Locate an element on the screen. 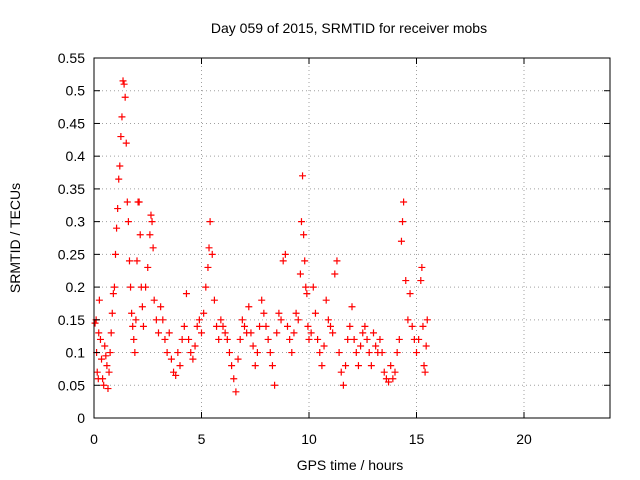 Image resolution: width=640 pixels, height=480 pixels. y-tick-label: 0.35 is located at coordinates (71, 189).